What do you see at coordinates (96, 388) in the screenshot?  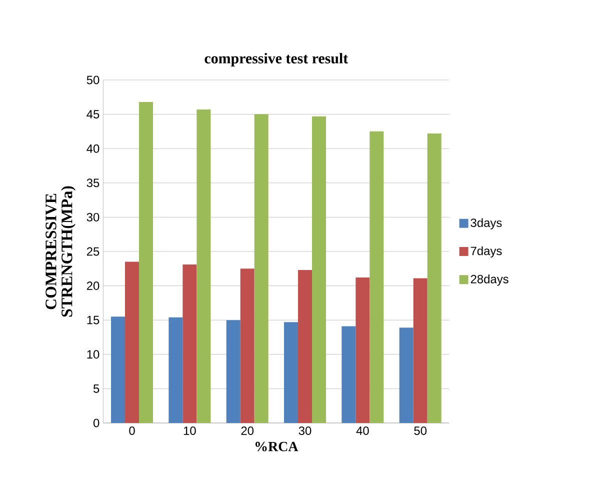 I see `y-tick-label: 5` at bounding box center [96, 388].